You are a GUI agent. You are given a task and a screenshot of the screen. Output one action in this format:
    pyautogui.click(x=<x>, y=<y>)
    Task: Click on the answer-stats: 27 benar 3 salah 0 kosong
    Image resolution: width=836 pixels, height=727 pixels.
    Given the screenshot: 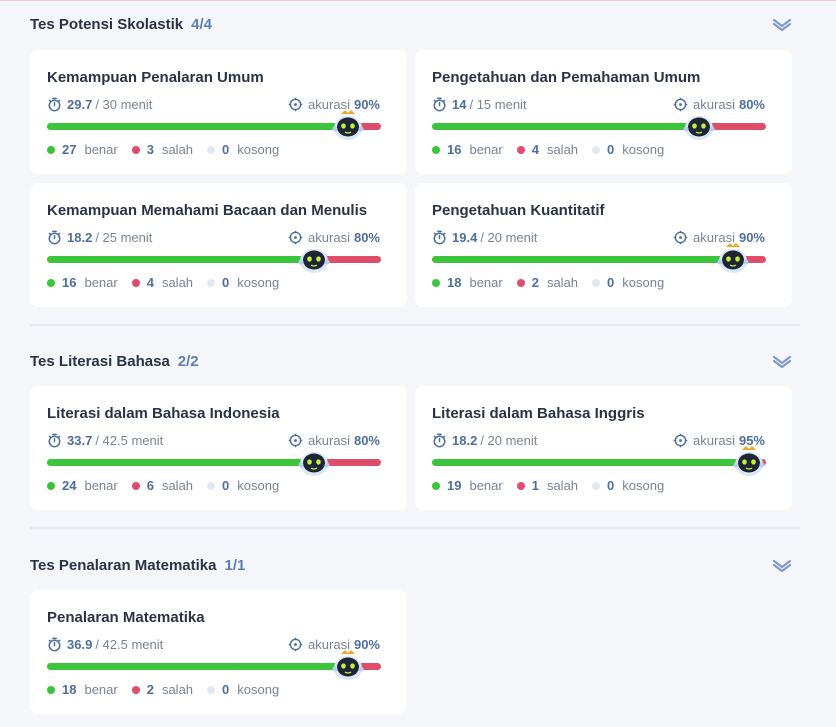 What is the action you would take?
    pyautogui.click(x=170, y=149)
    